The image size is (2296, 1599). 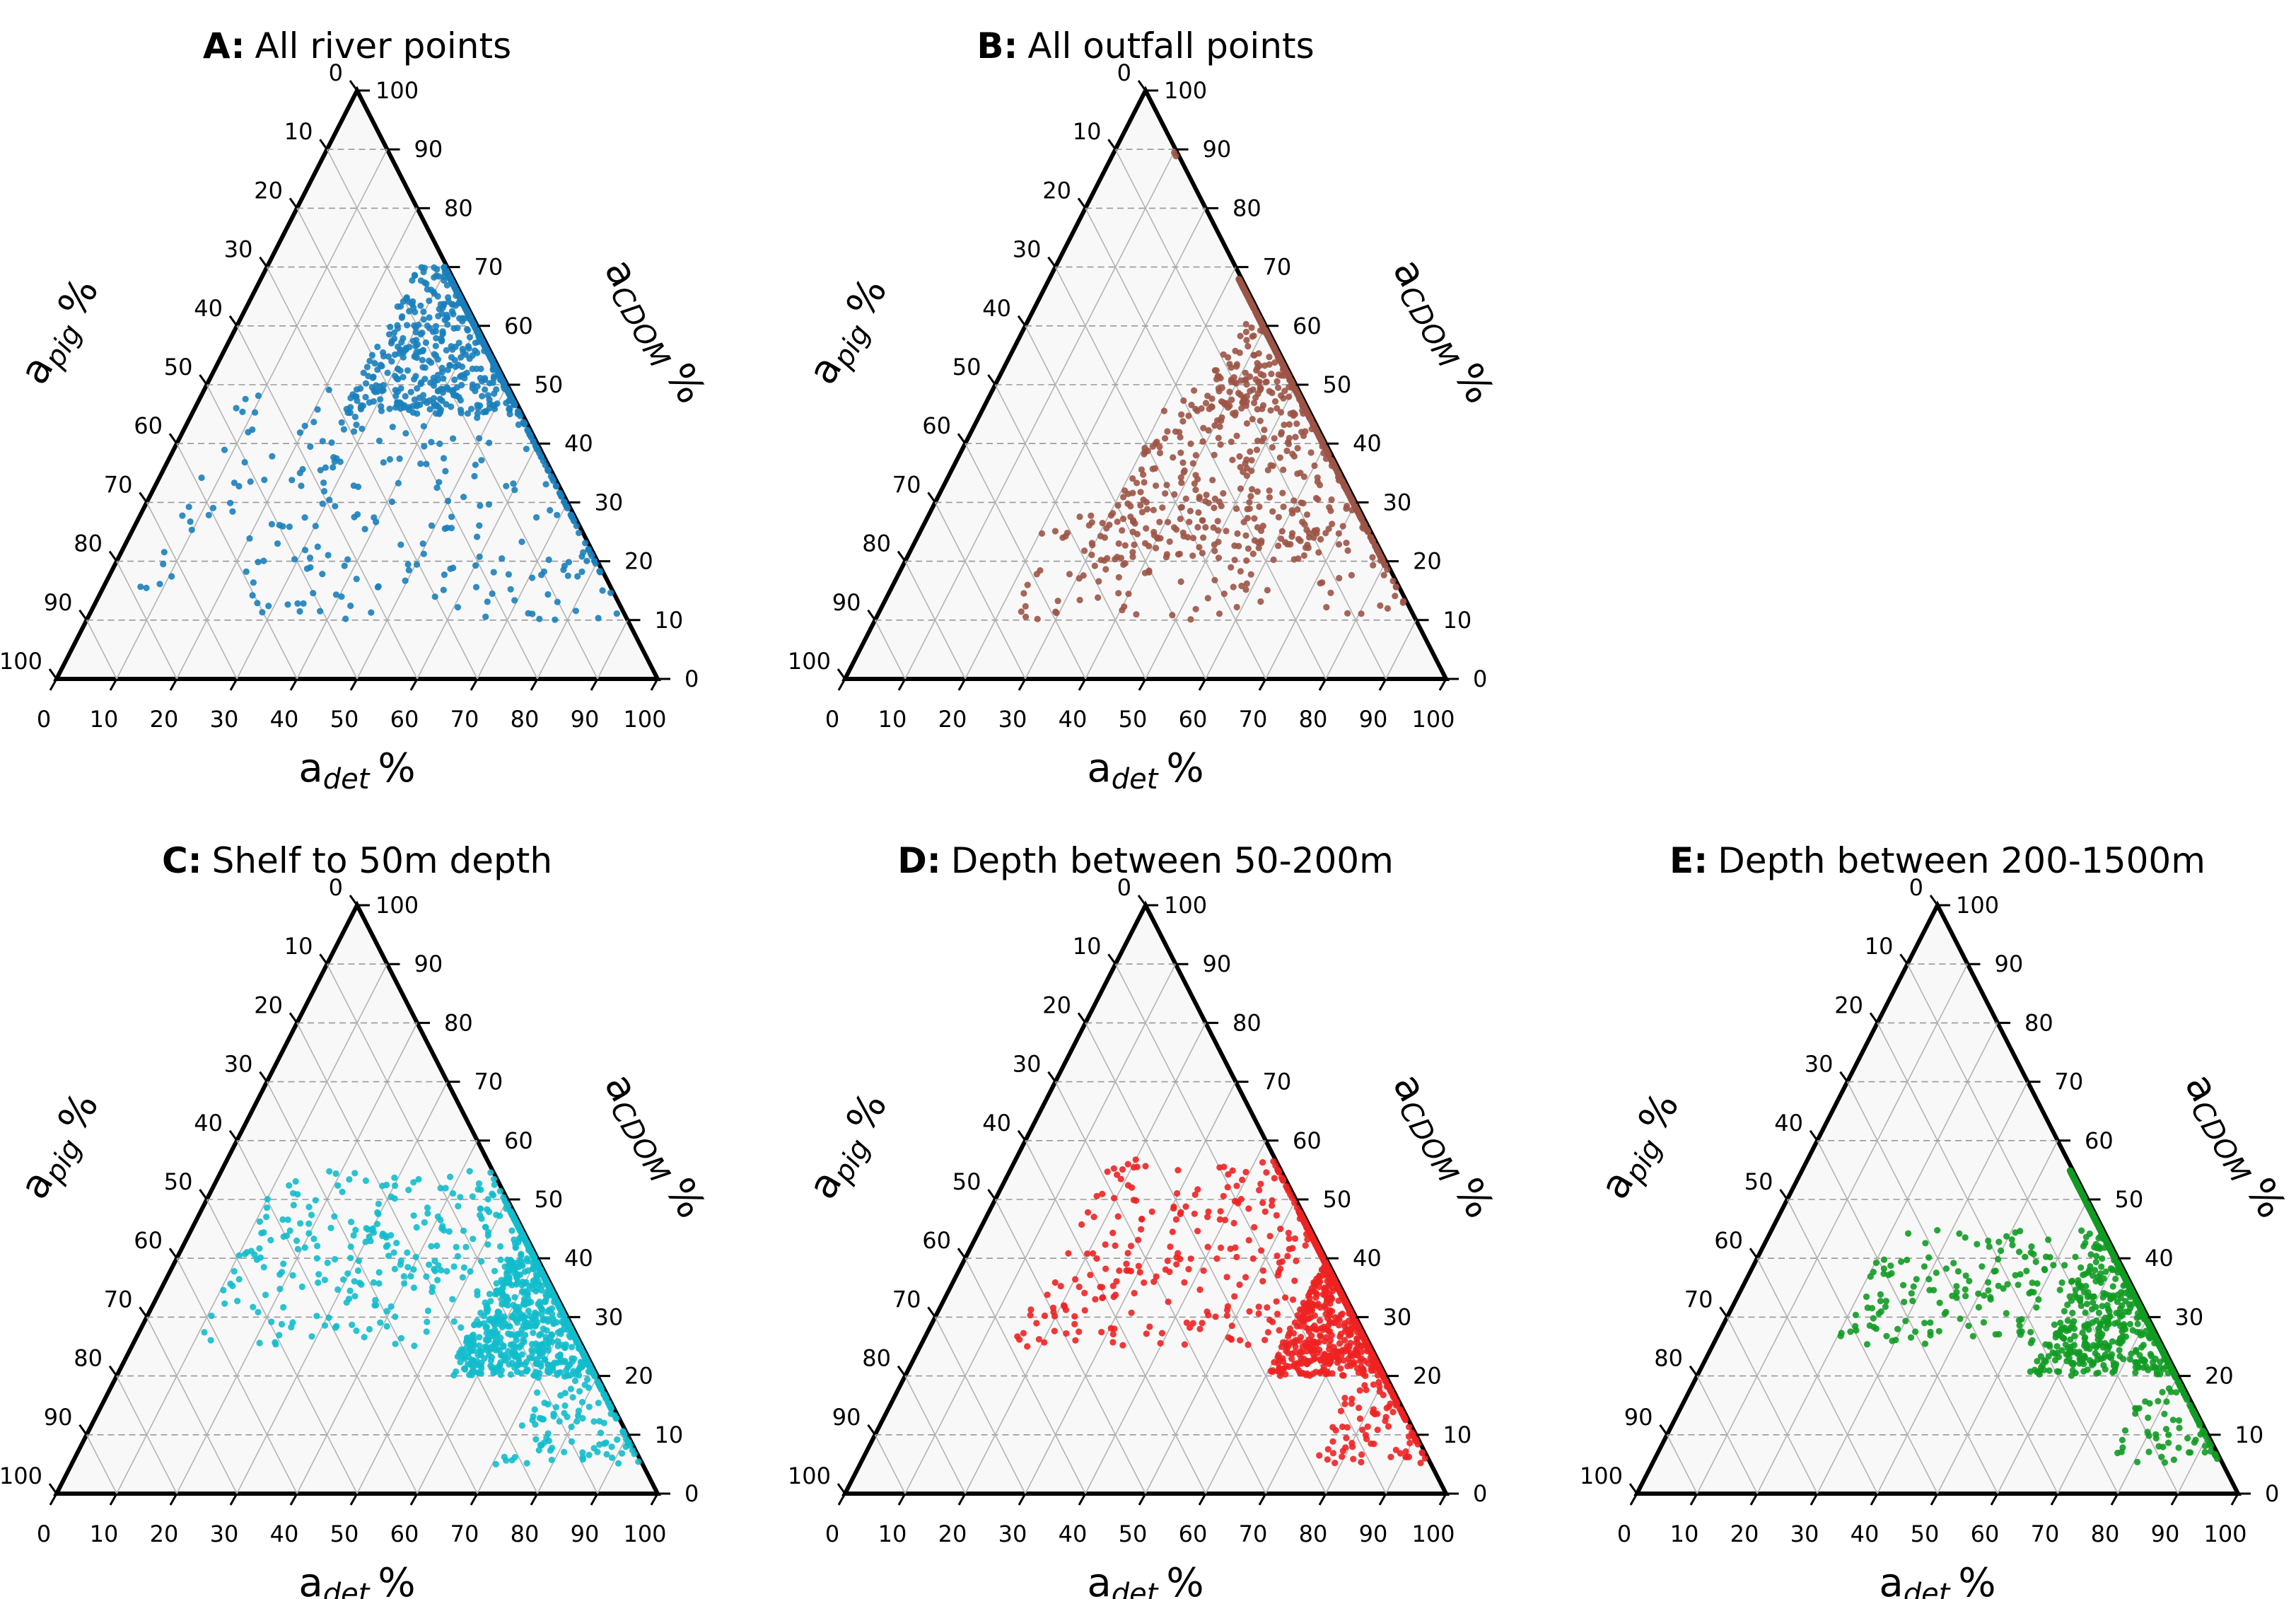 I want to click on det-gridline, so click(x=613, y=1464).